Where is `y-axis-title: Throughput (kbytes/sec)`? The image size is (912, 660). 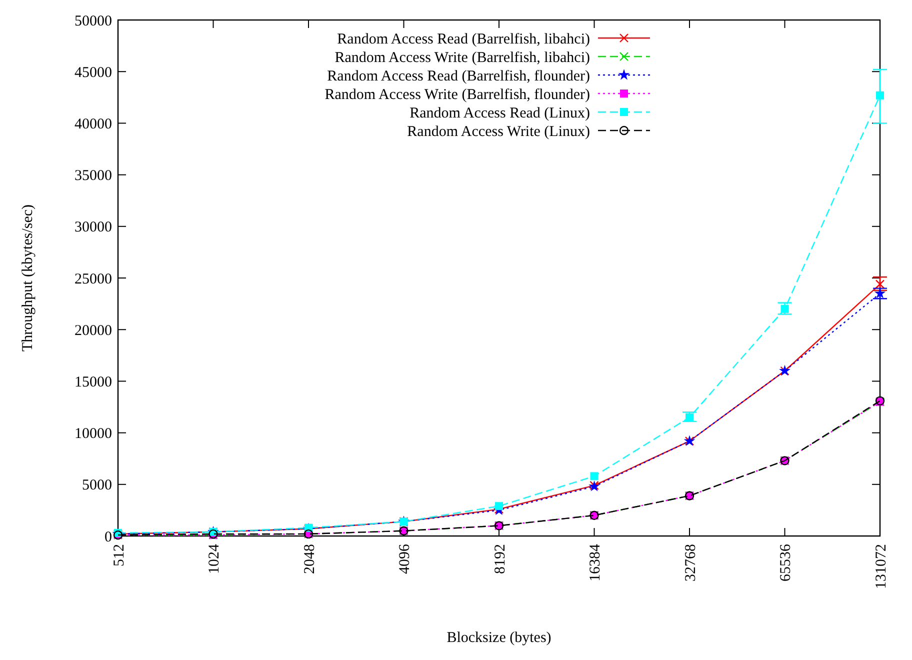 y-axis-title: Throughput (kbytes/sec) is located at coordinates (28, 278).